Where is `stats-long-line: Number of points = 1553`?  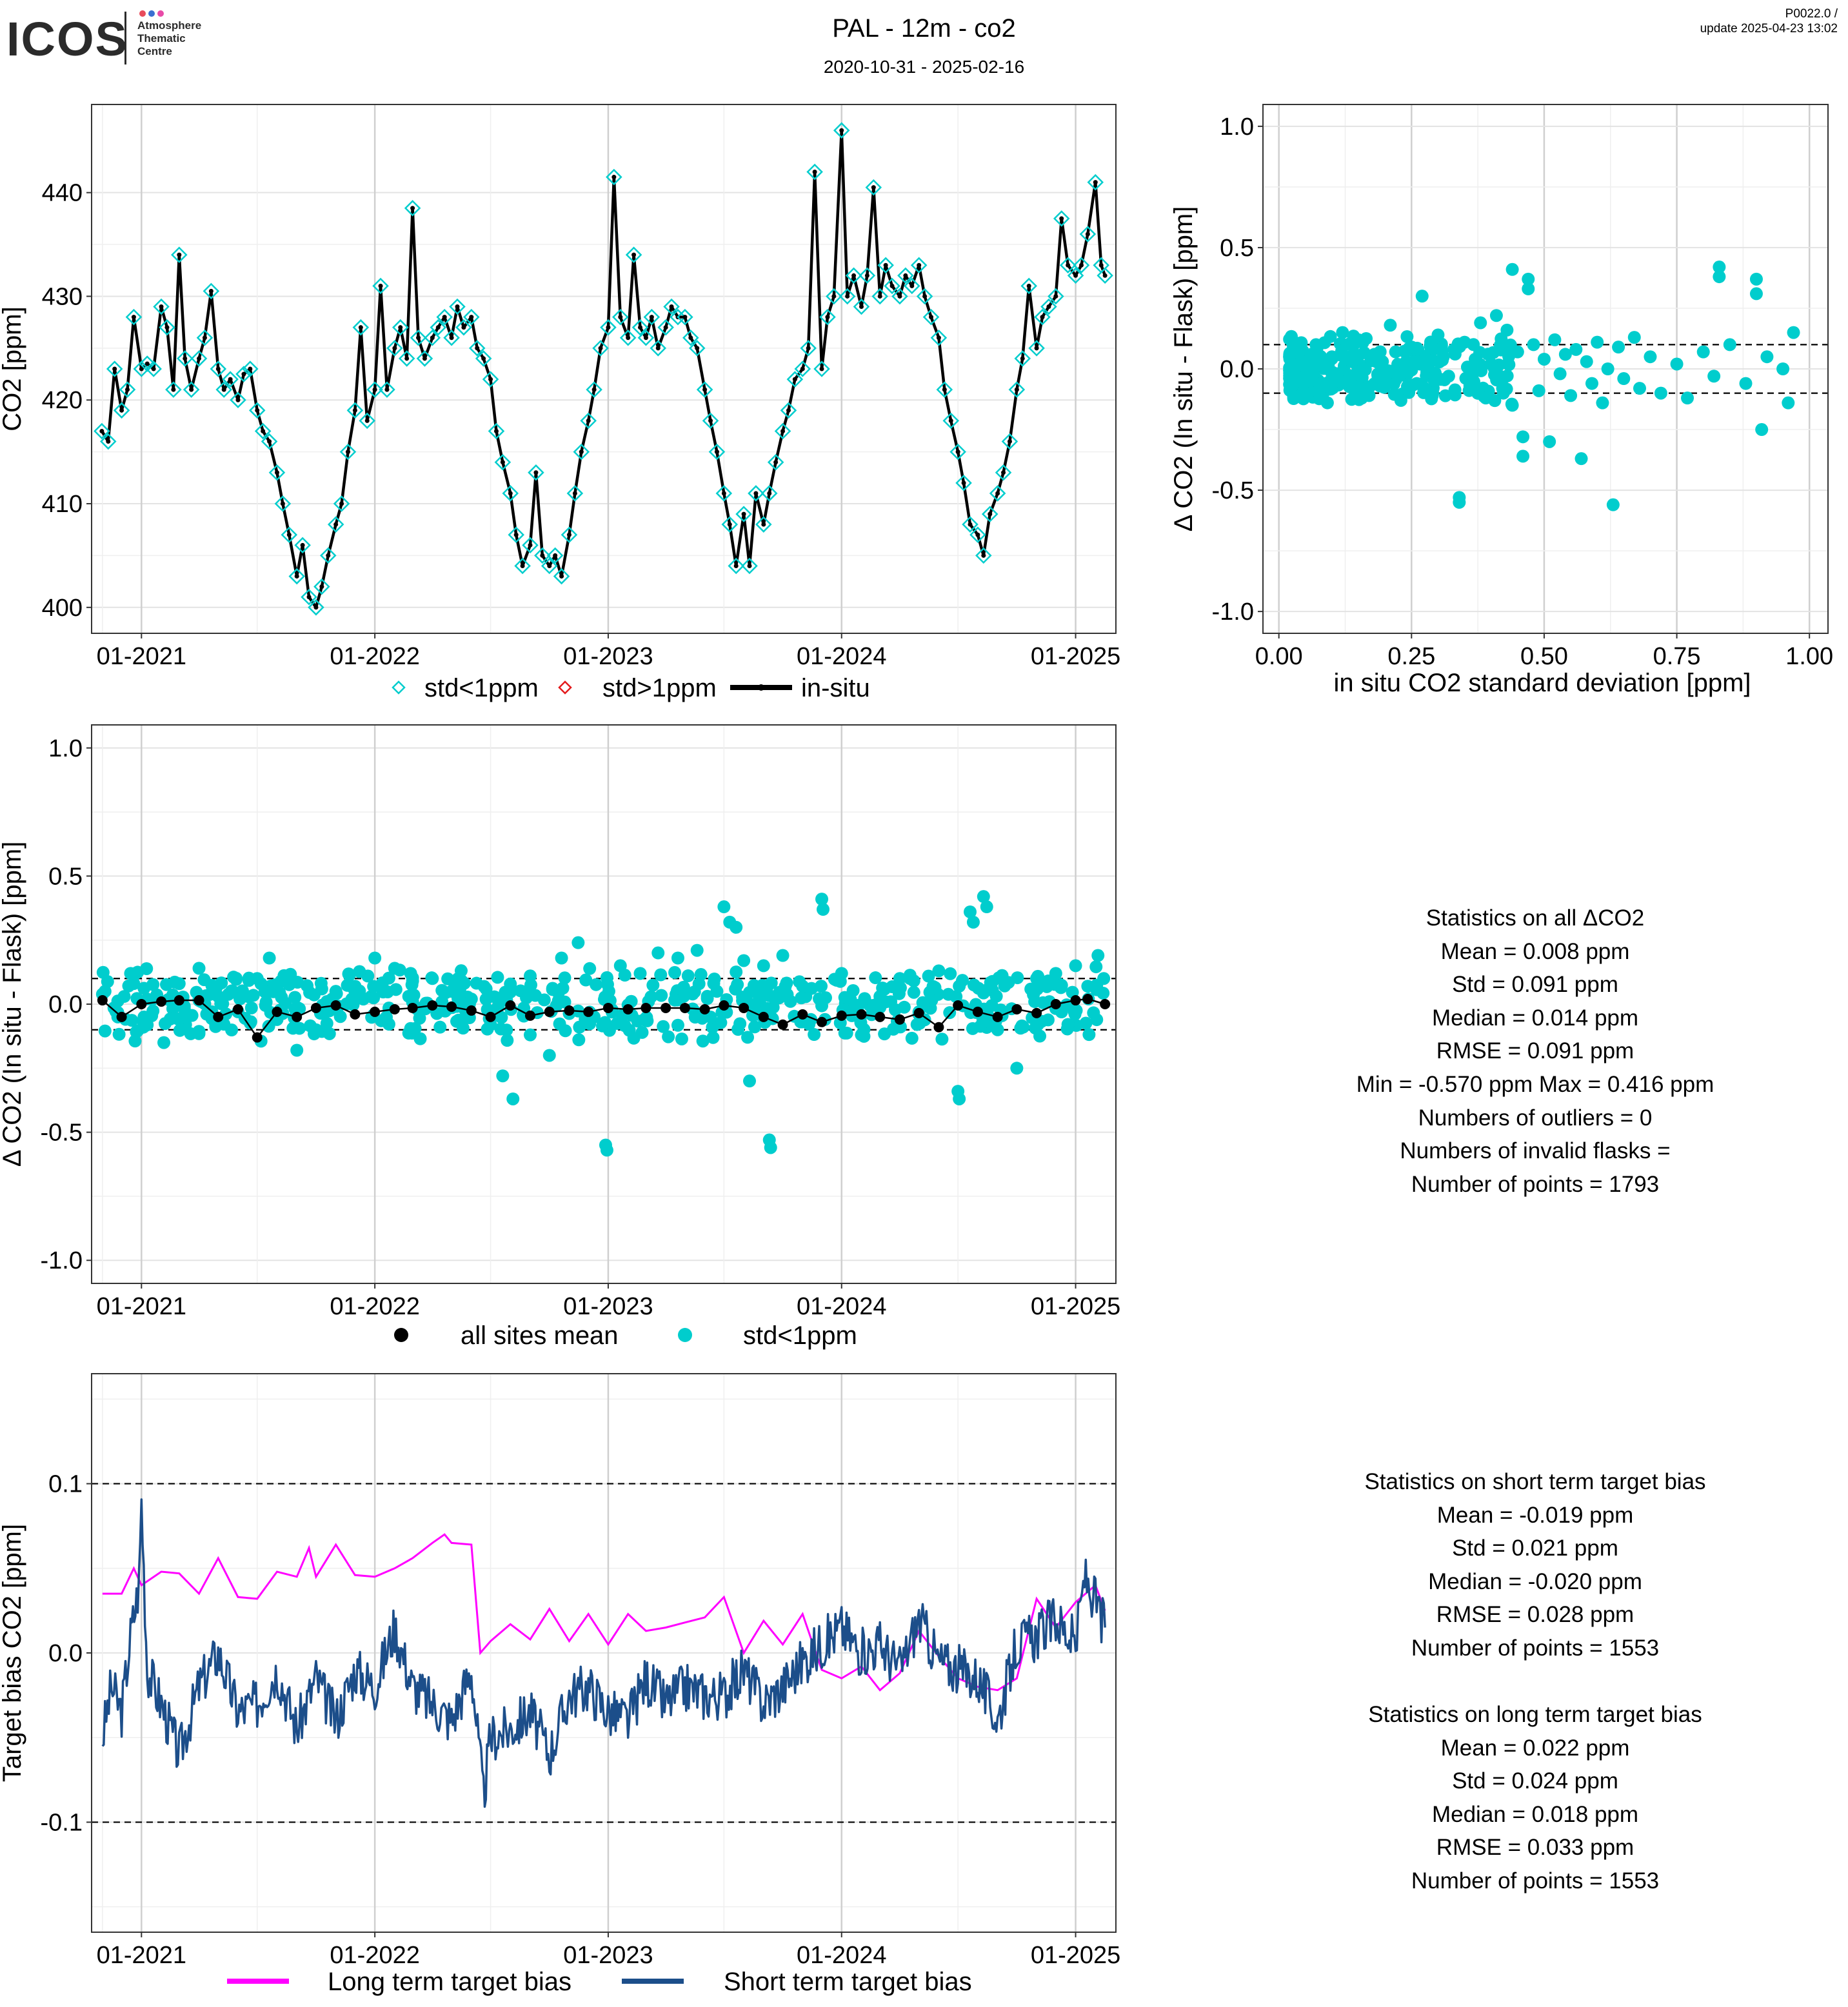 stats-long-line: Number of points = 1553 is located at coordinates (1535, 1880).